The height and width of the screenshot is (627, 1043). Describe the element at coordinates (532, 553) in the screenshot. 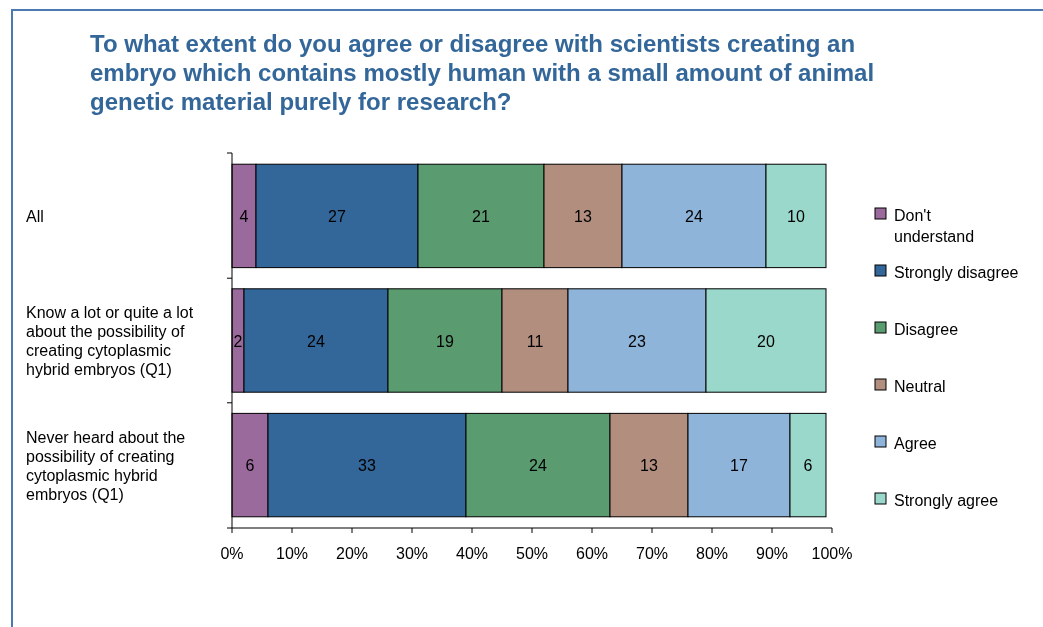

I see `x-tick-label: 50%` at that location.